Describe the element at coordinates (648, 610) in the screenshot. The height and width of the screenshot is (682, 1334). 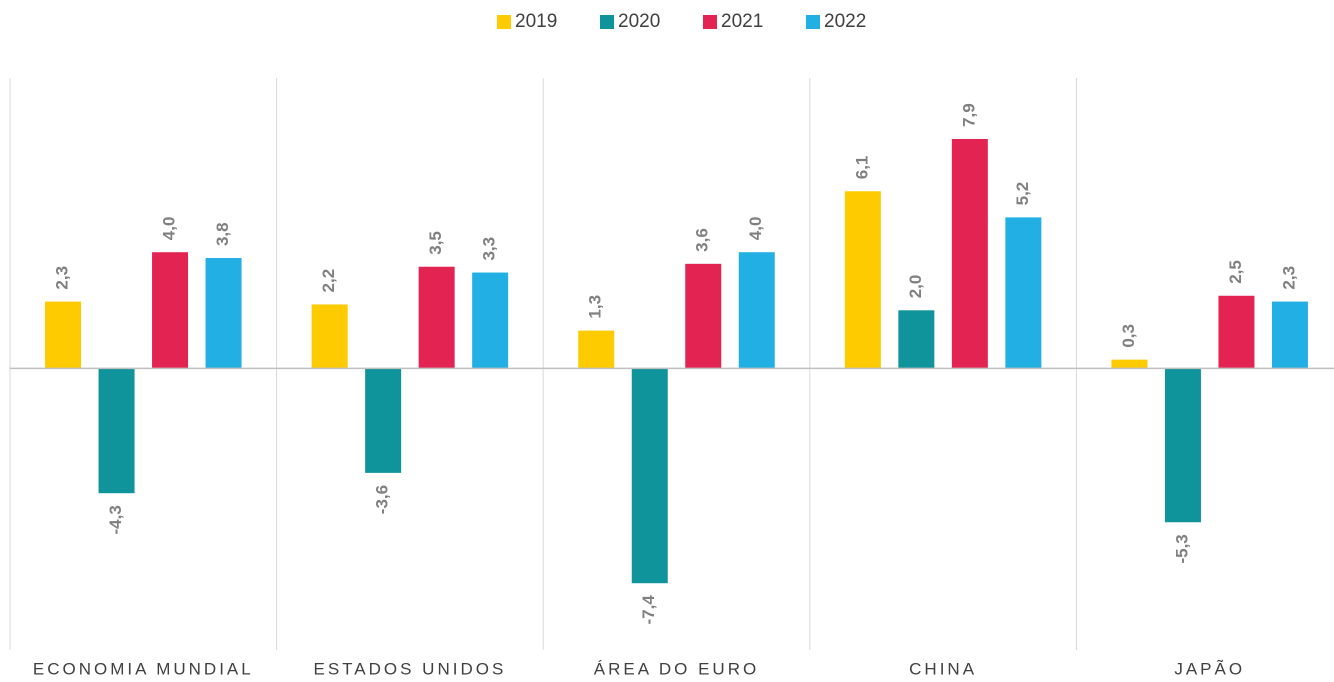
I see `data-label: -7,4` at that location.